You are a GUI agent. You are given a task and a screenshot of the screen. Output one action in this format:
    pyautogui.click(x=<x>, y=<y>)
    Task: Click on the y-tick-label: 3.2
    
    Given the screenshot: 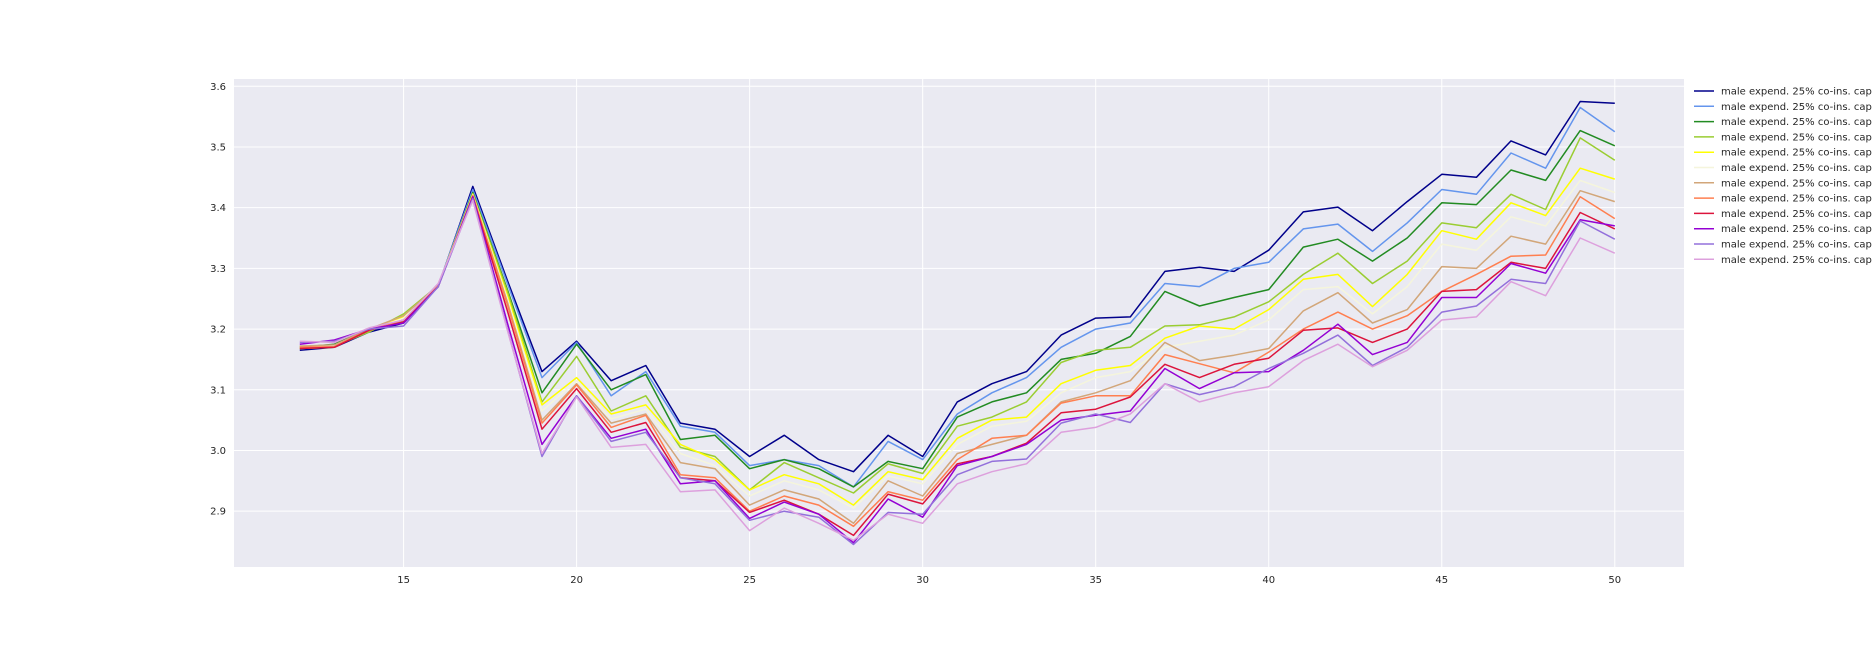 What is the action you would take?
    pyautogui.click(x=218, y=330)
    